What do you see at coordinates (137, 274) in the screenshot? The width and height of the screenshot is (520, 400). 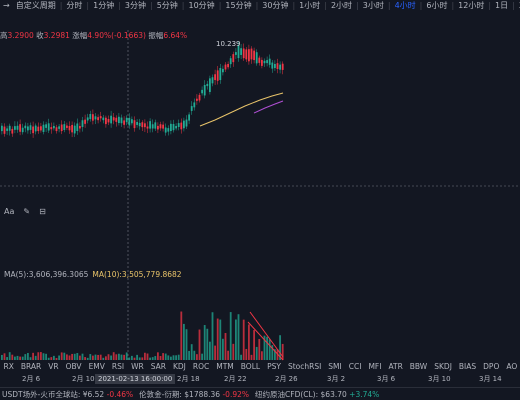 I see `volume-ma10: MA(10):3,505,779.8682` at bounding box center [137, 274].